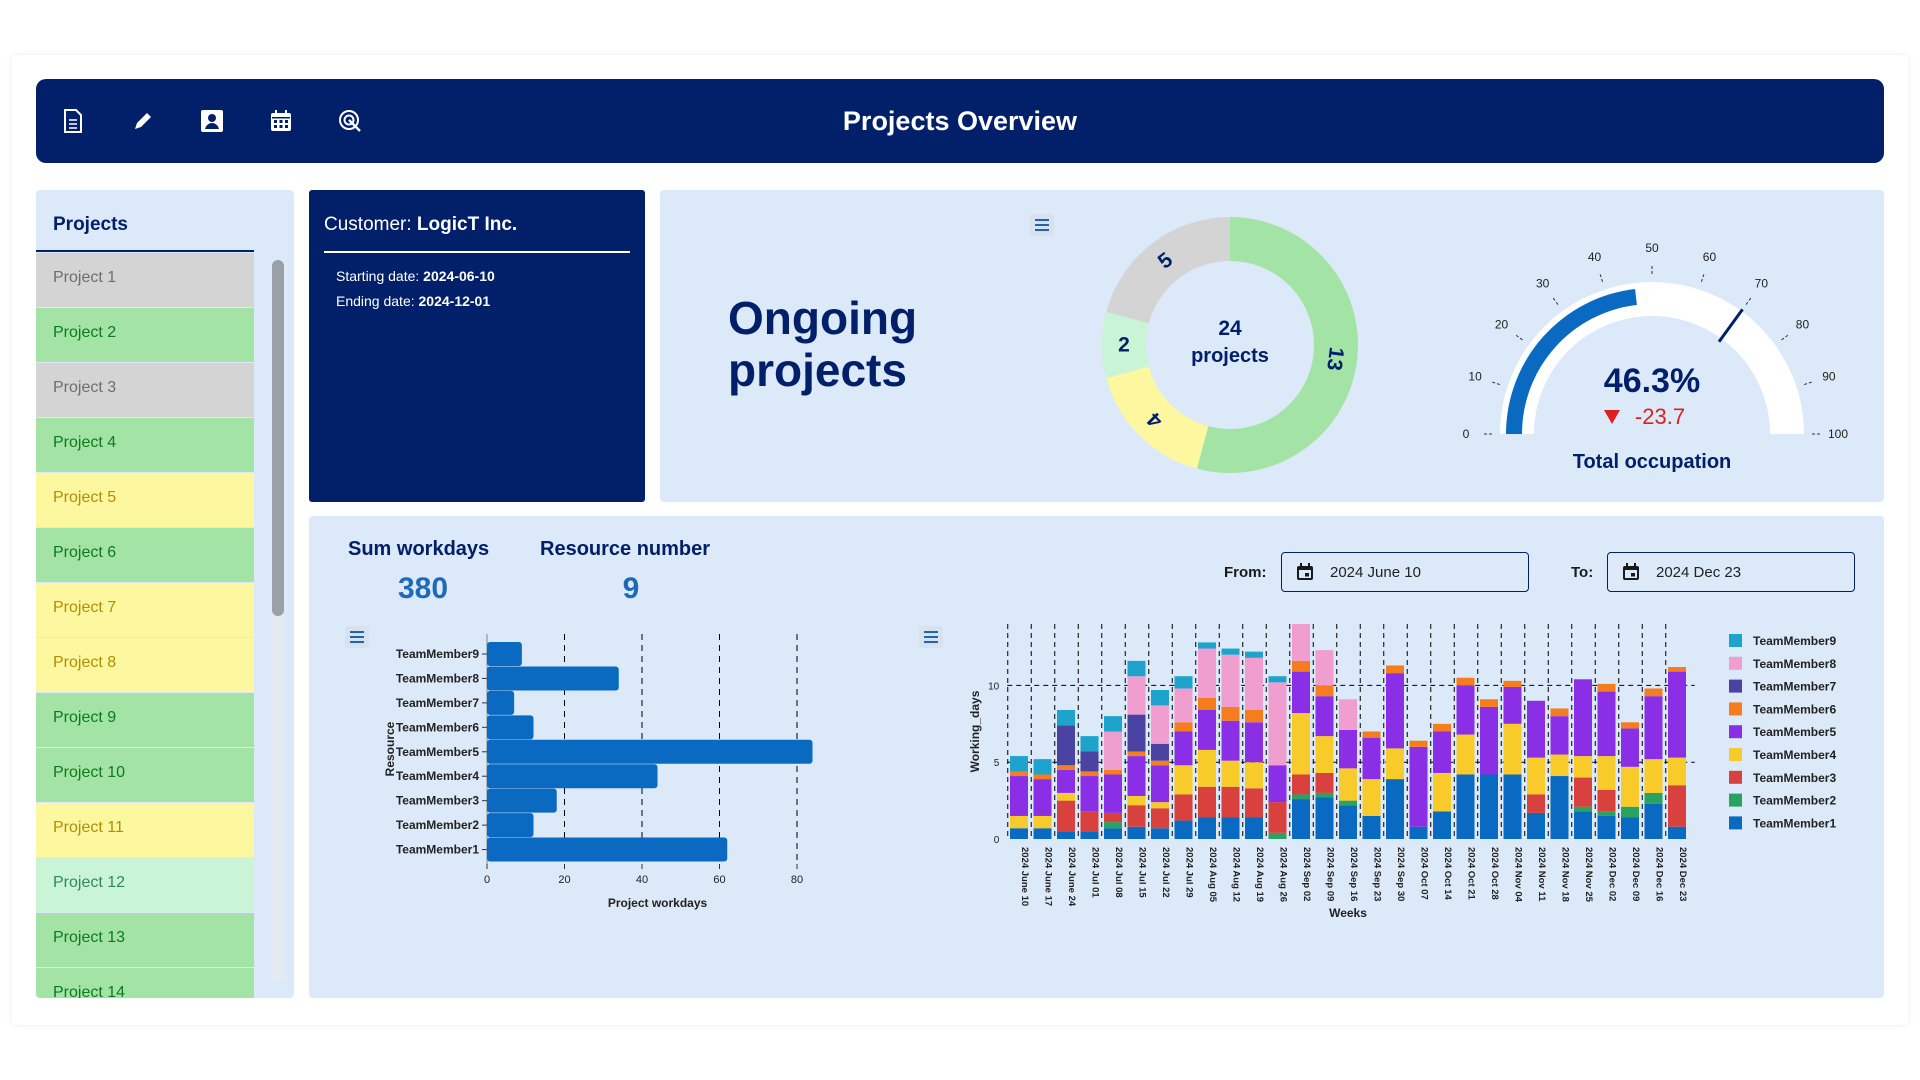 The height and width of the screenshot is (1080, 1920). Describe the element at coordinates (350, 121) in the screenshot. I see `radar-icon` at that location.